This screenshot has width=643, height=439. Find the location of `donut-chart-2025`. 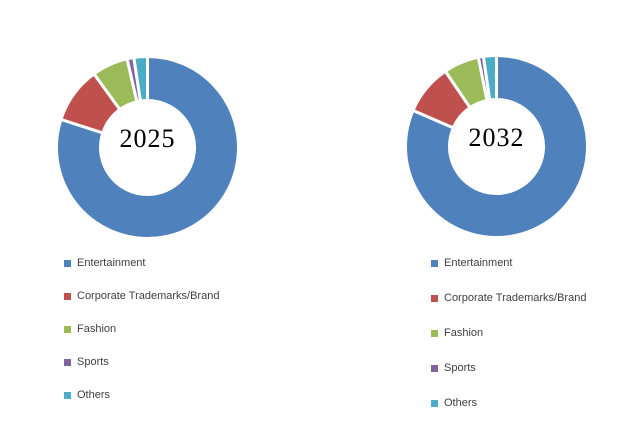

donut-chart-2025 is located at coordinates (147, 147).